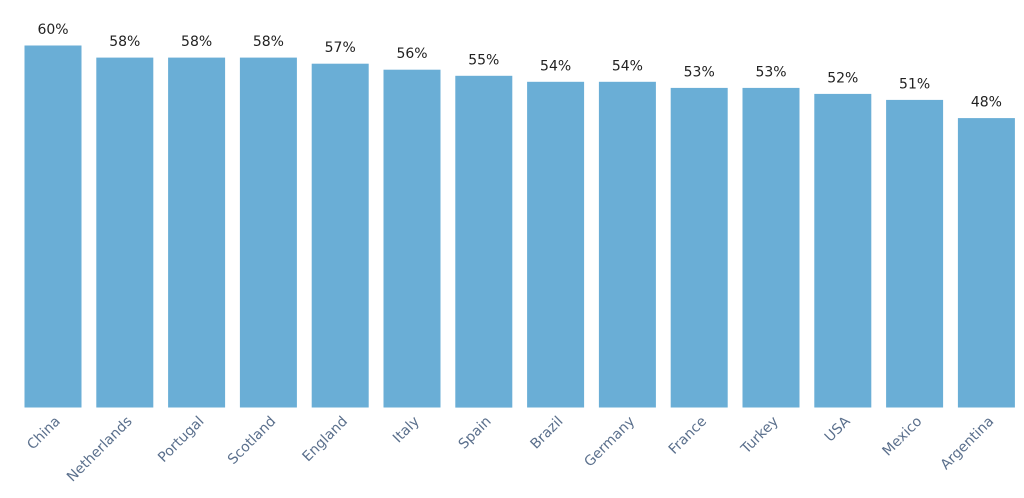  What do you see at coordinates (968, 444) in the screenshot?
I see `category-label-argentina: Argentina` at bounding box center [968, 444].